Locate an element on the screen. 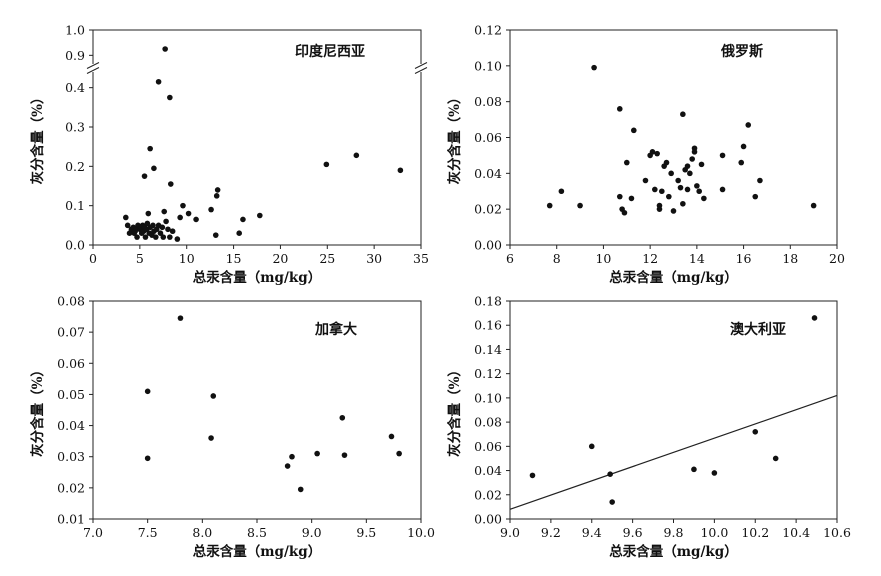 The image size is (881, 576). y-tick-label: 0.00 is located at coordinates (488, 245).